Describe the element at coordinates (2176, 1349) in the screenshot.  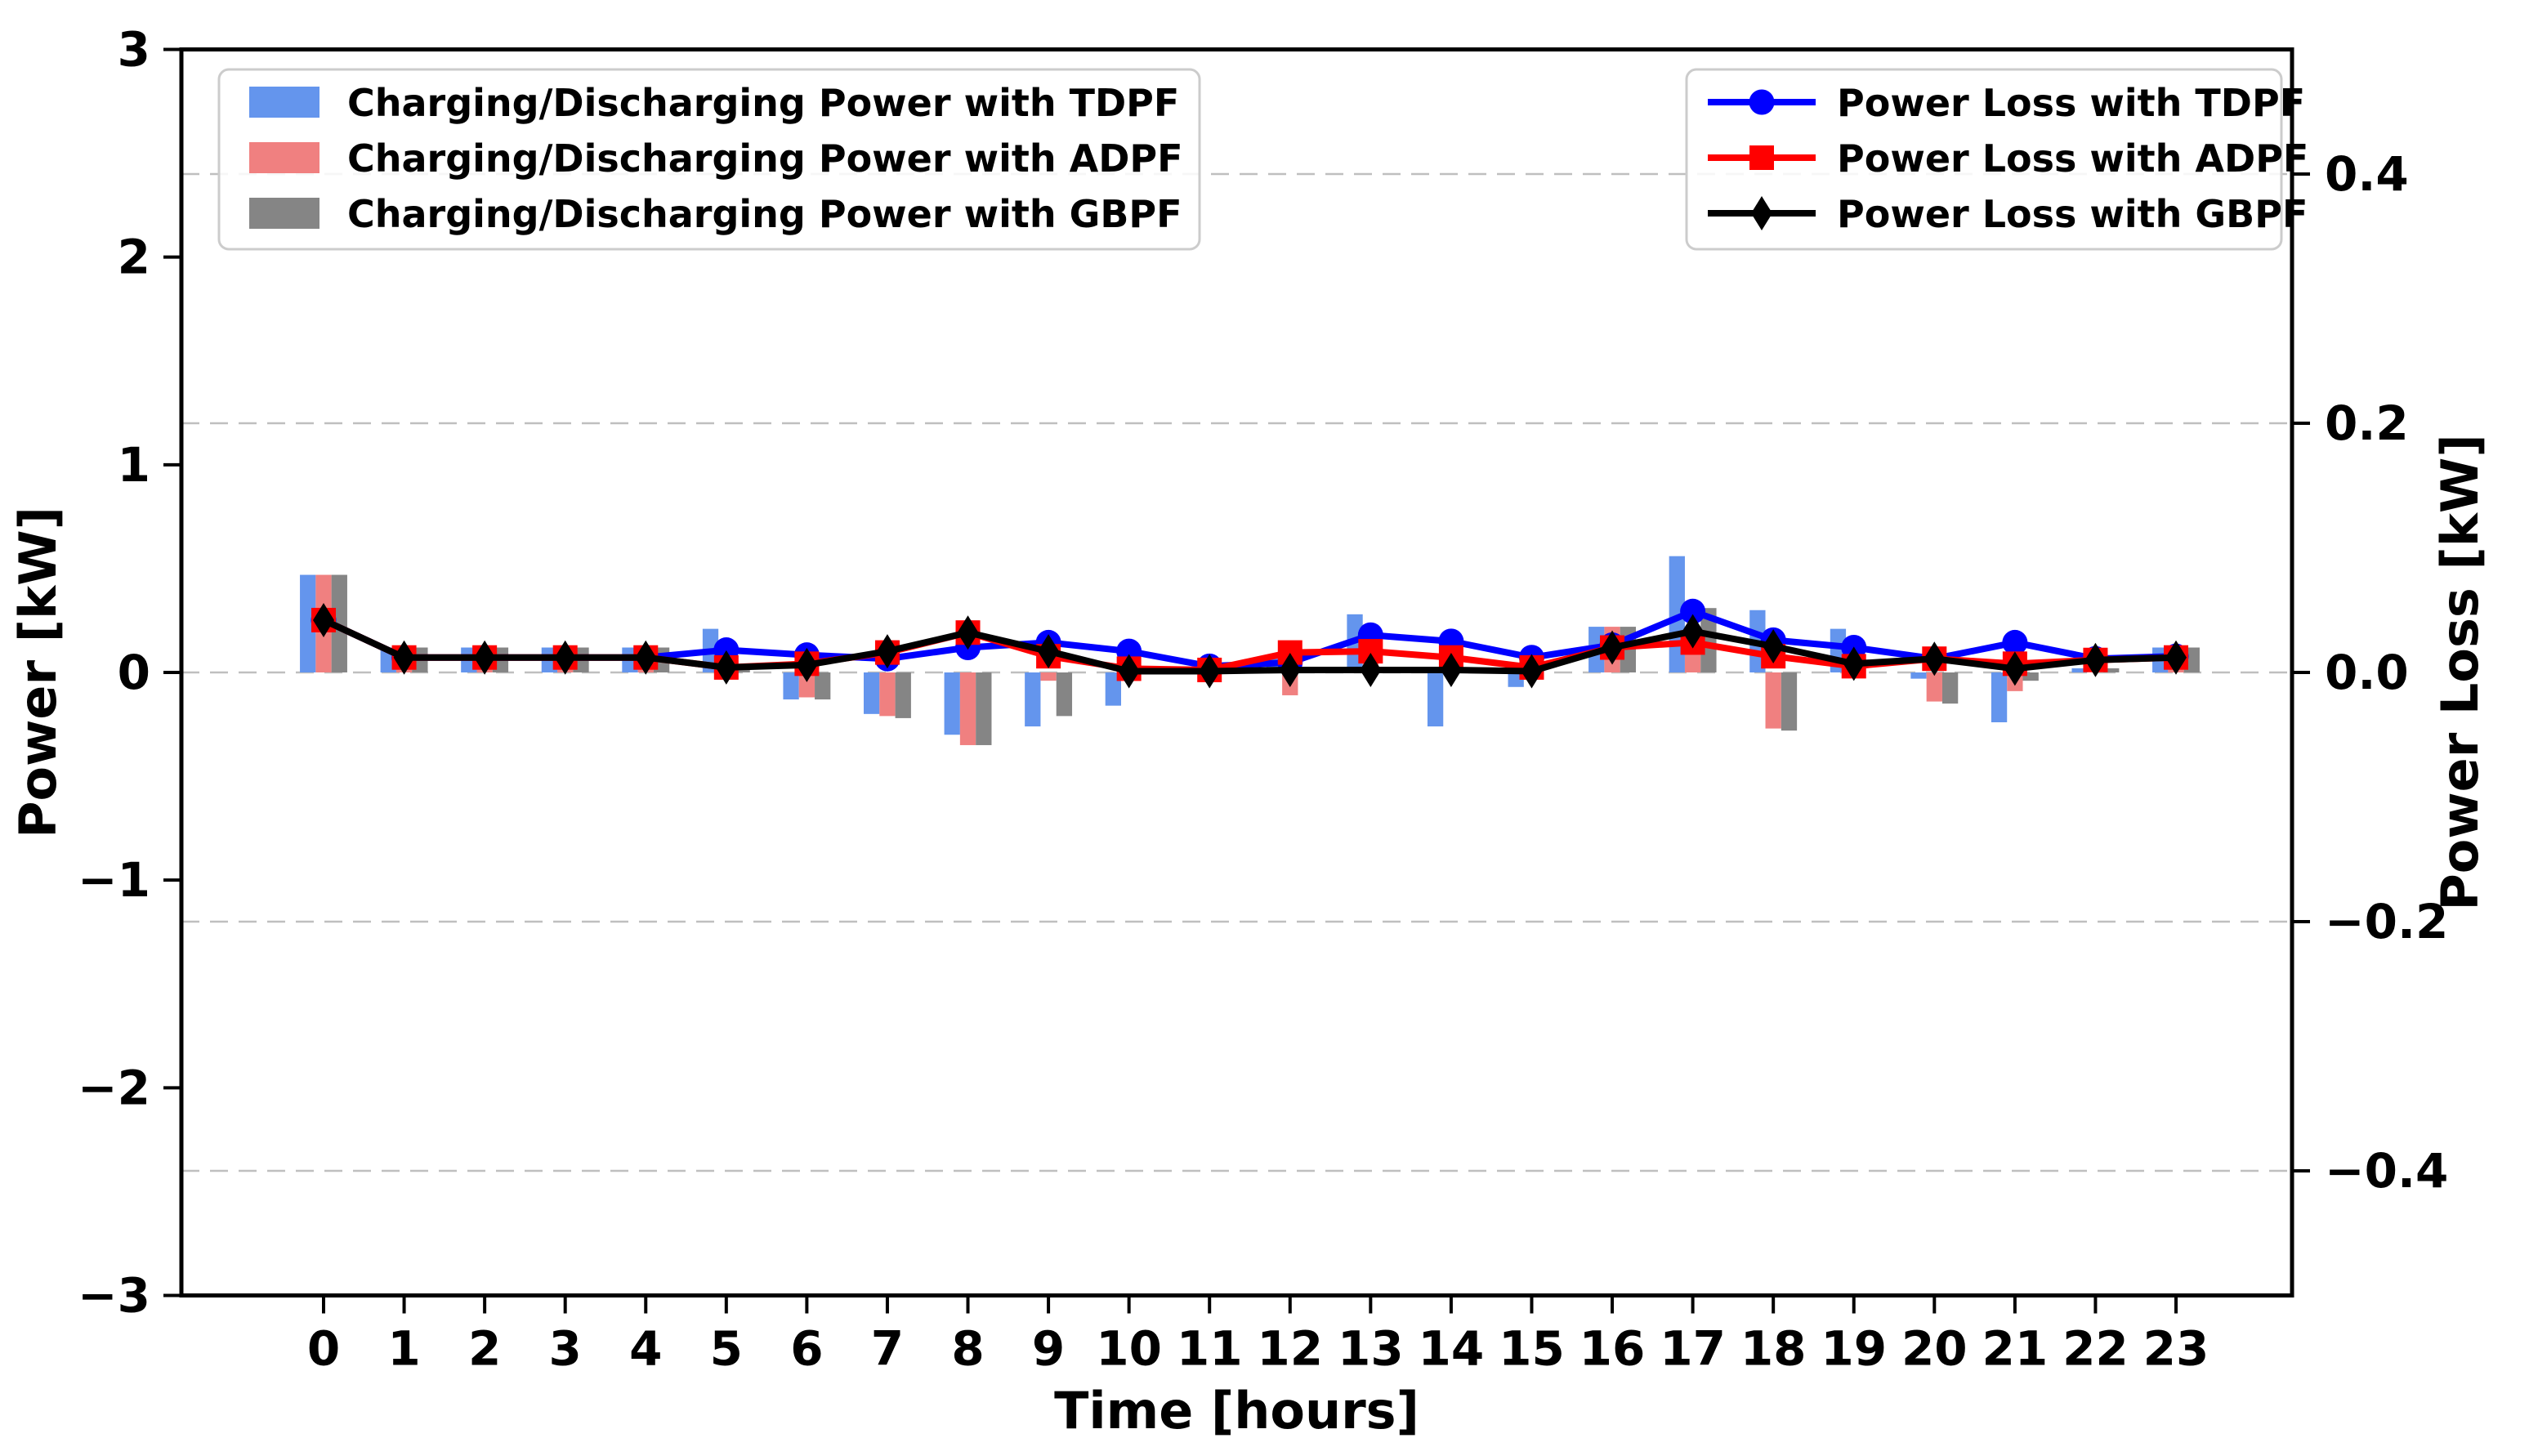
I see `x-tick-label: 23` at that location.